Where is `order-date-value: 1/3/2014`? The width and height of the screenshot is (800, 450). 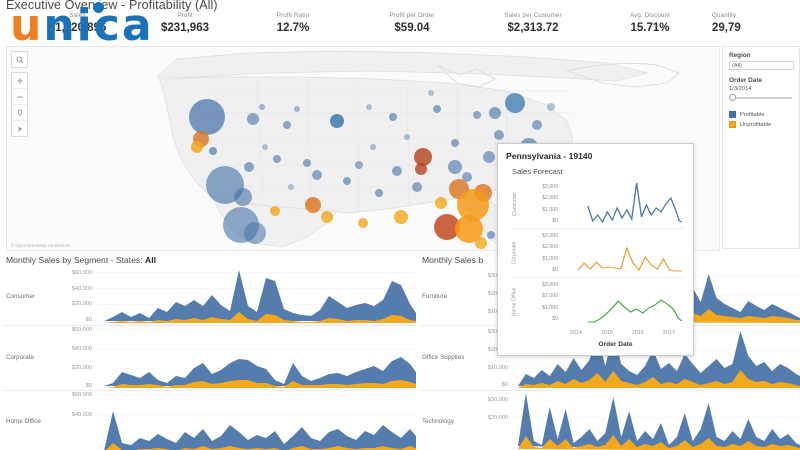
order-date-value: 1/3/2014 is located at coordinates (740, 89).